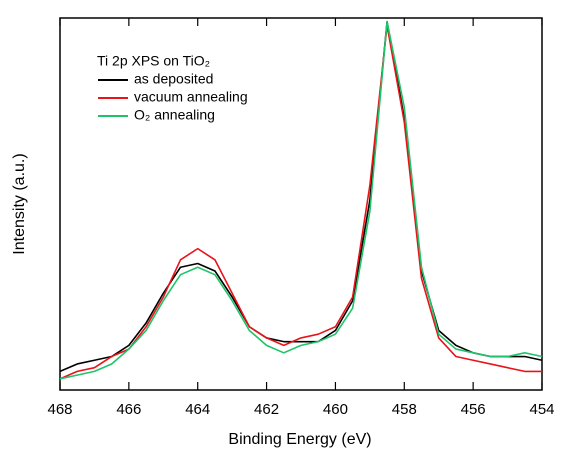 This screenshot has height=452, width=581. I want to click on y-axis-label: Intensity (a.u.), so click(19, 203).